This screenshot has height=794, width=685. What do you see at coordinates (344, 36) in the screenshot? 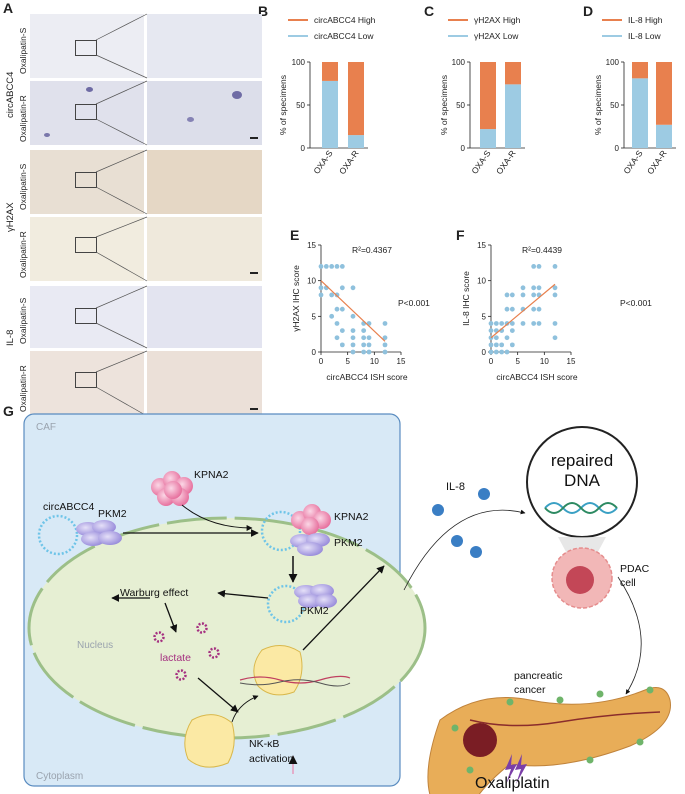
I see `legend-label-b-1: circABCC4 Low` at bounding box center [344, 36].